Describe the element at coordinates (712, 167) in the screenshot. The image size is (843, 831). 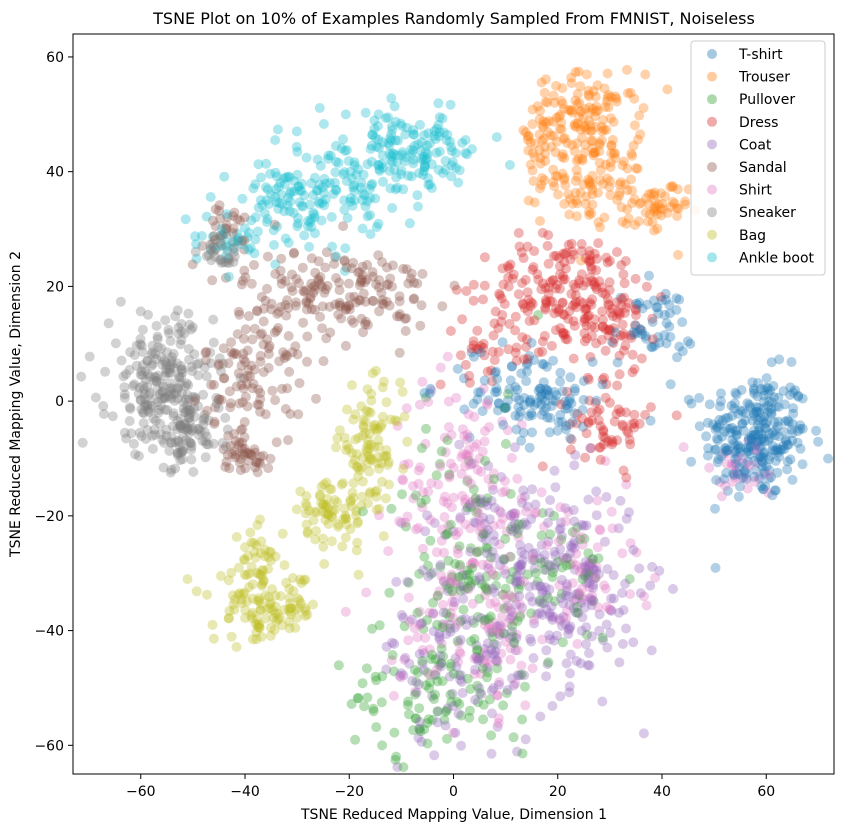
I see `legend-marker` at that location.